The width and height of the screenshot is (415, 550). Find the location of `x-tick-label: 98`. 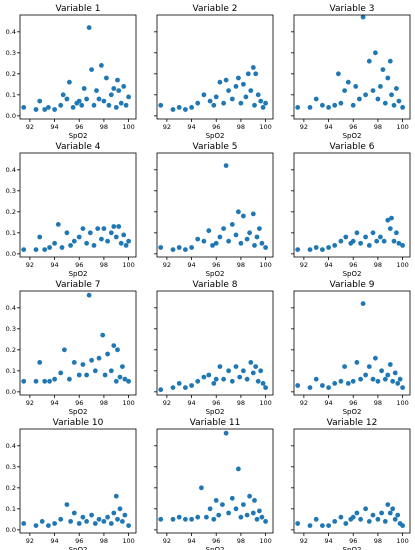

x-tick-label: 98 is located at coordinates (241, 403).